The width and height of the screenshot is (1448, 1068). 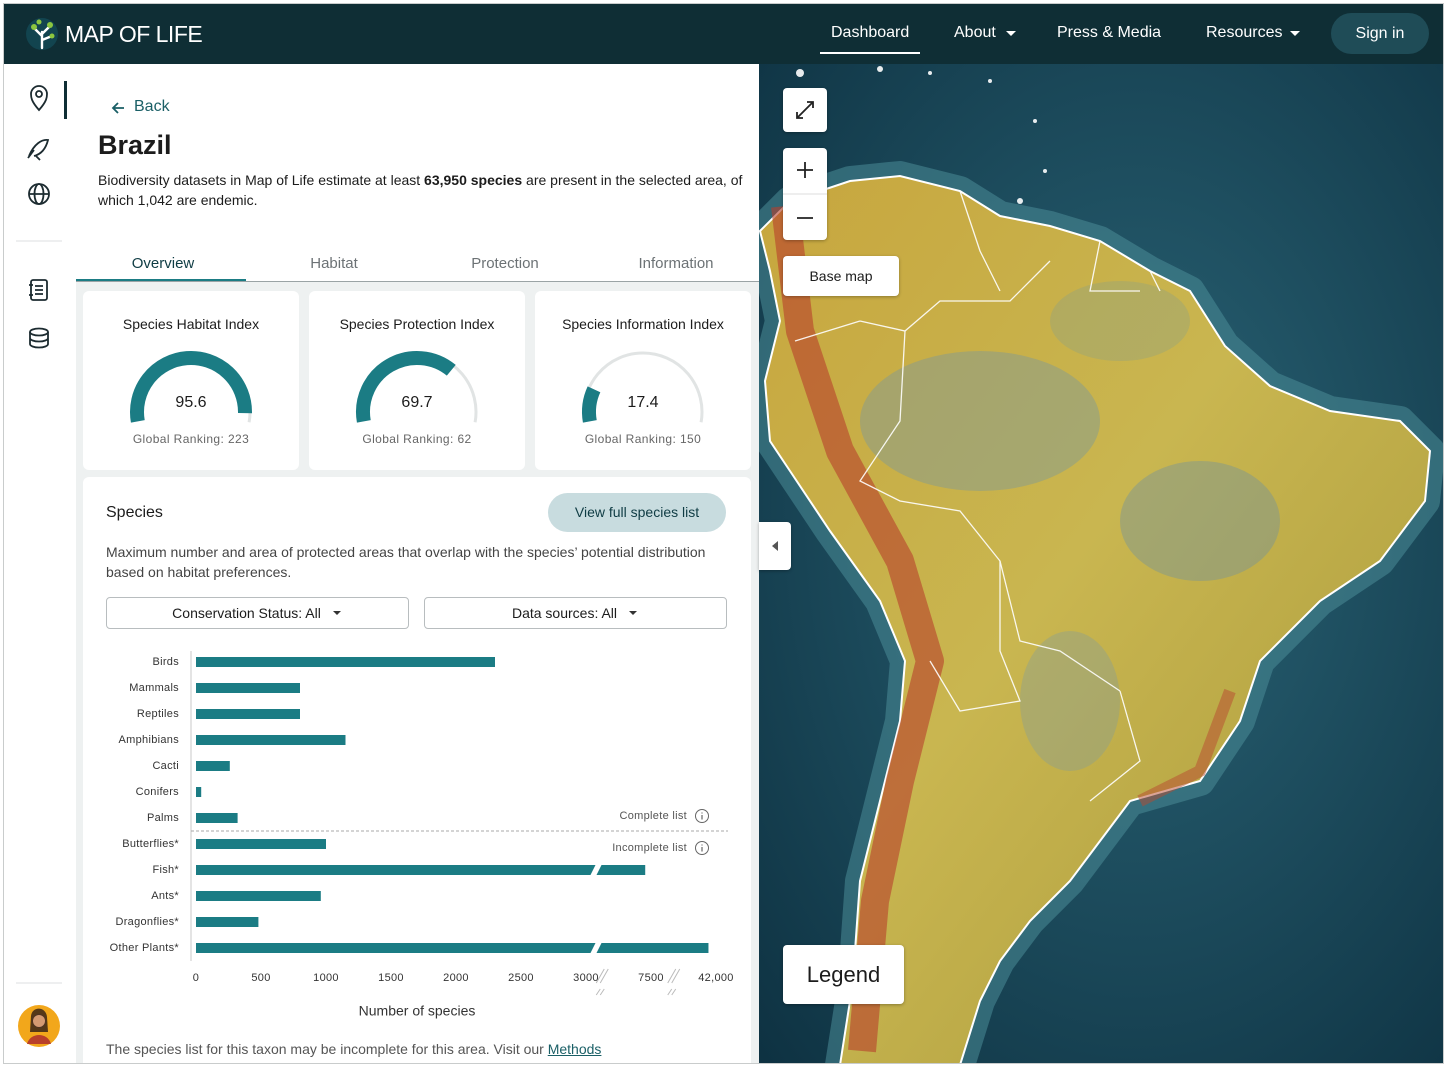 I want to click on gauge-track, so click(x=643, y=387).